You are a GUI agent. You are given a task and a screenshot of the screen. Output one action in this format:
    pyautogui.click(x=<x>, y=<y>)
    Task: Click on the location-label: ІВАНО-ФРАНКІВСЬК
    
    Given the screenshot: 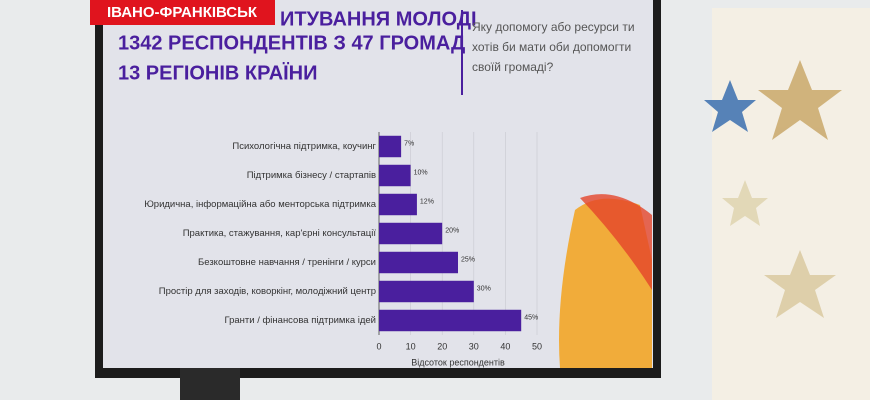 What is the action you would take?
    pyautogui.click(x=182, y=12)
    